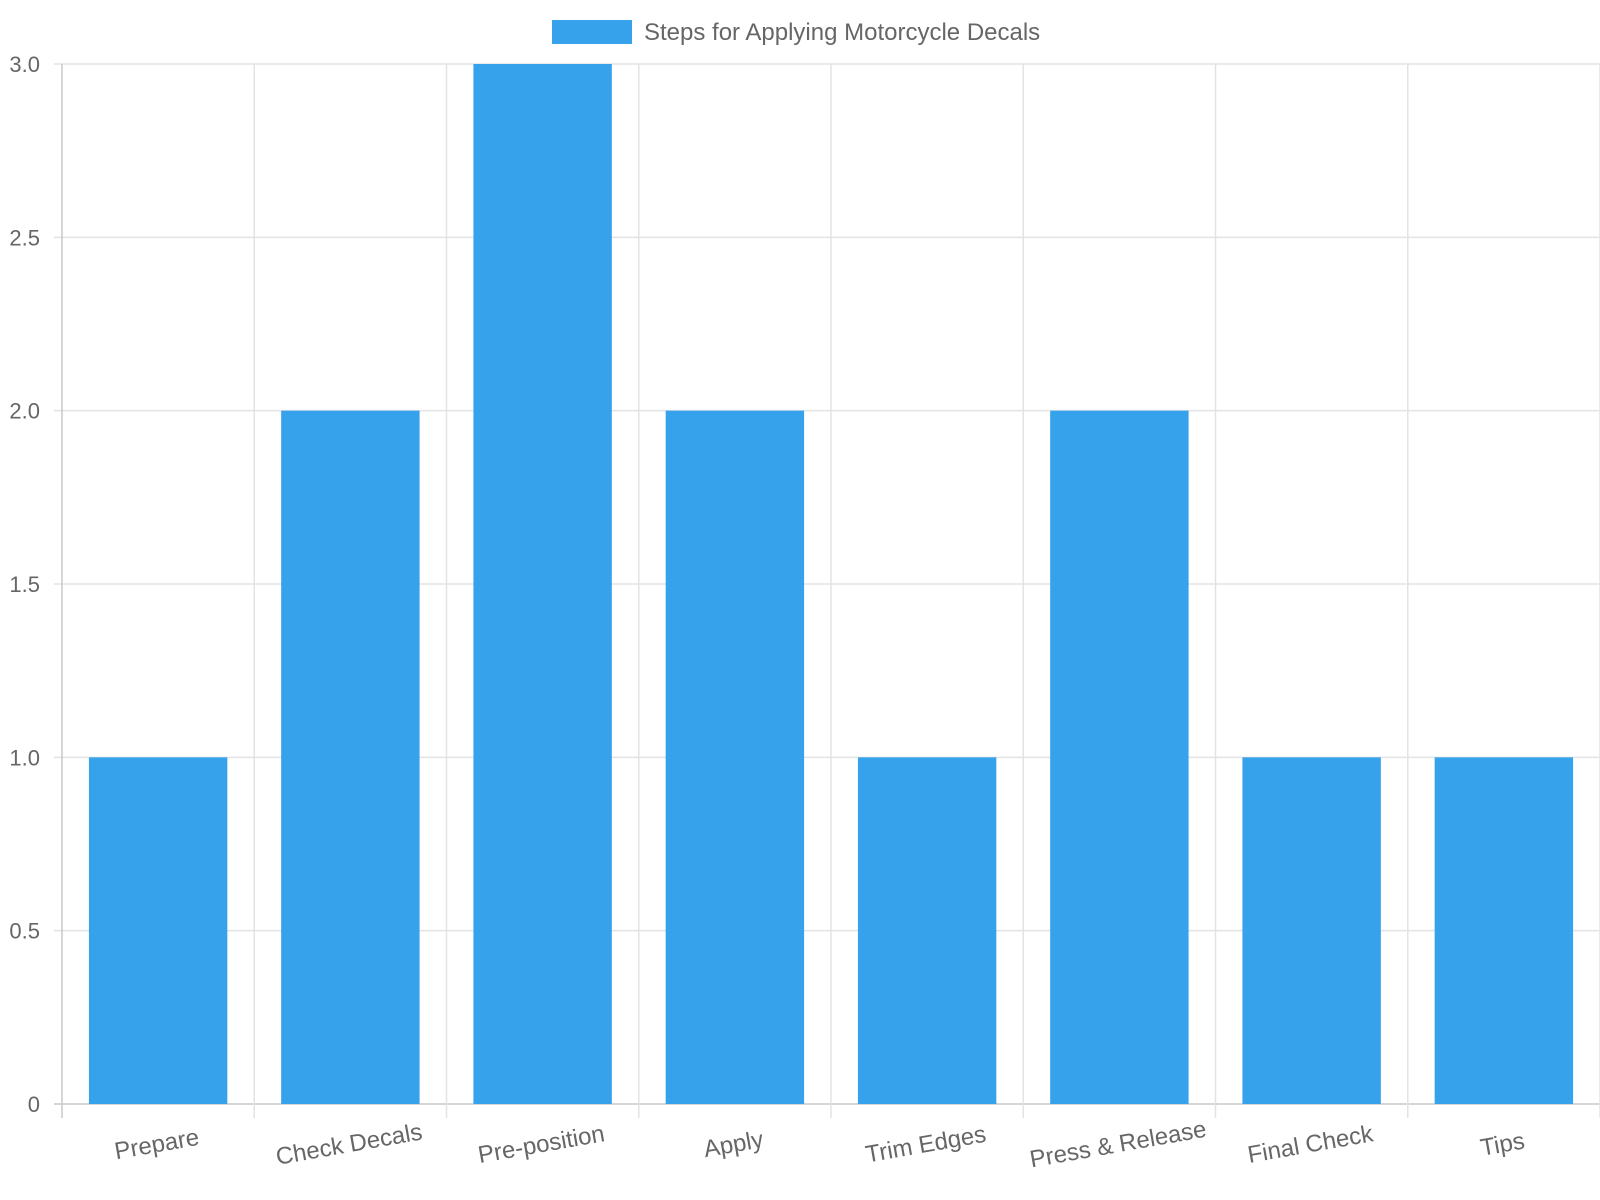 This screenshot has width=1600, height=1200. Describe the element at coordinates (541, 1144) in the screenshot. I see `x-tick-label: Pre-position` at that location.